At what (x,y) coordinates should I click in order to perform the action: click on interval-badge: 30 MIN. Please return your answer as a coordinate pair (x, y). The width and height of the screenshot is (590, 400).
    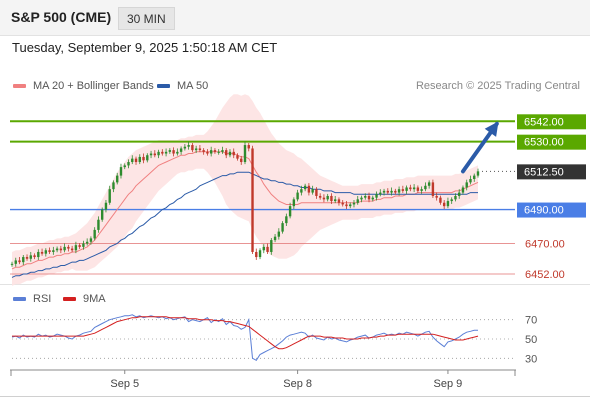
    Looking at the image, I should click on (146, 18).